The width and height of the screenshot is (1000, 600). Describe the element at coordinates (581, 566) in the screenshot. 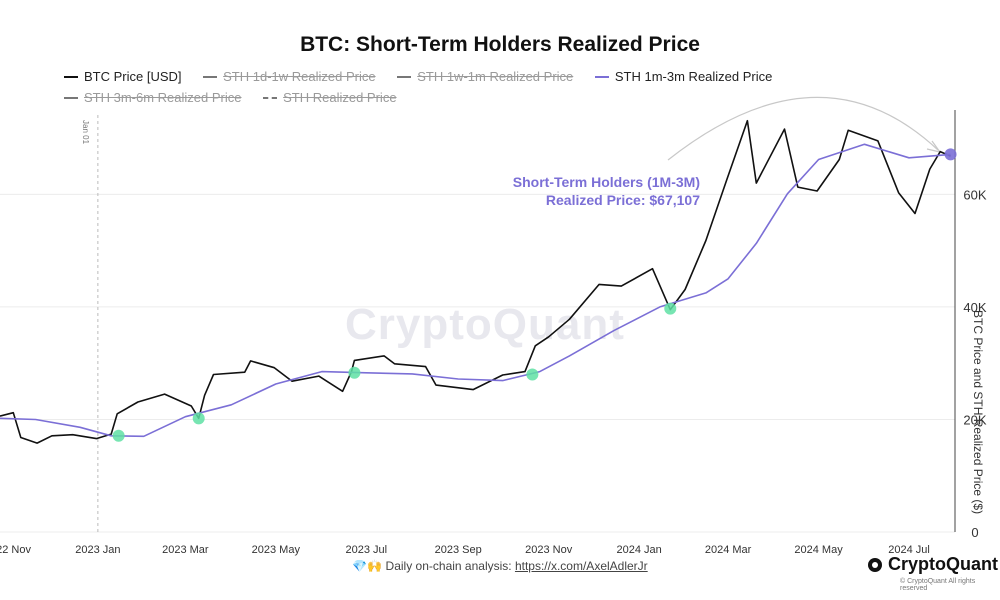

I see `footer-link: https://x.com/AxelAdlerJr` at that location.